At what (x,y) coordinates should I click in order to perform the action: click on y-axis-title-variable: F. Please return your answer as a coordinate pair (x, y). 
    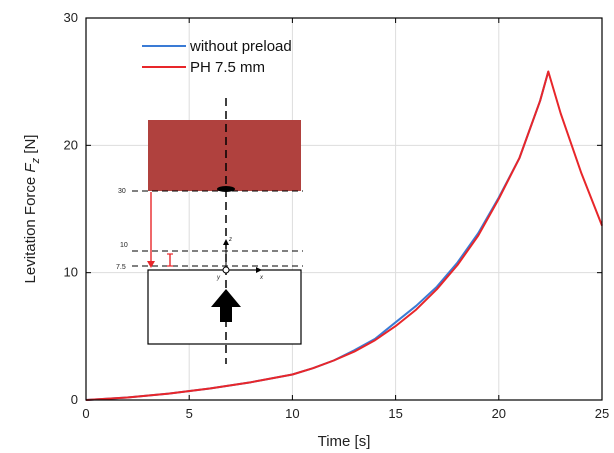
    Looking at the image, I should click on (30, 168).